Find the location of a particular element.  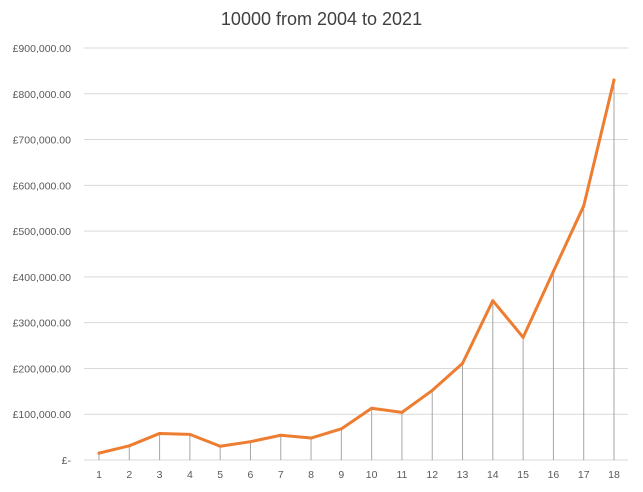

y-tick-label: £800,000.00 is located at coordinates (42, 95).